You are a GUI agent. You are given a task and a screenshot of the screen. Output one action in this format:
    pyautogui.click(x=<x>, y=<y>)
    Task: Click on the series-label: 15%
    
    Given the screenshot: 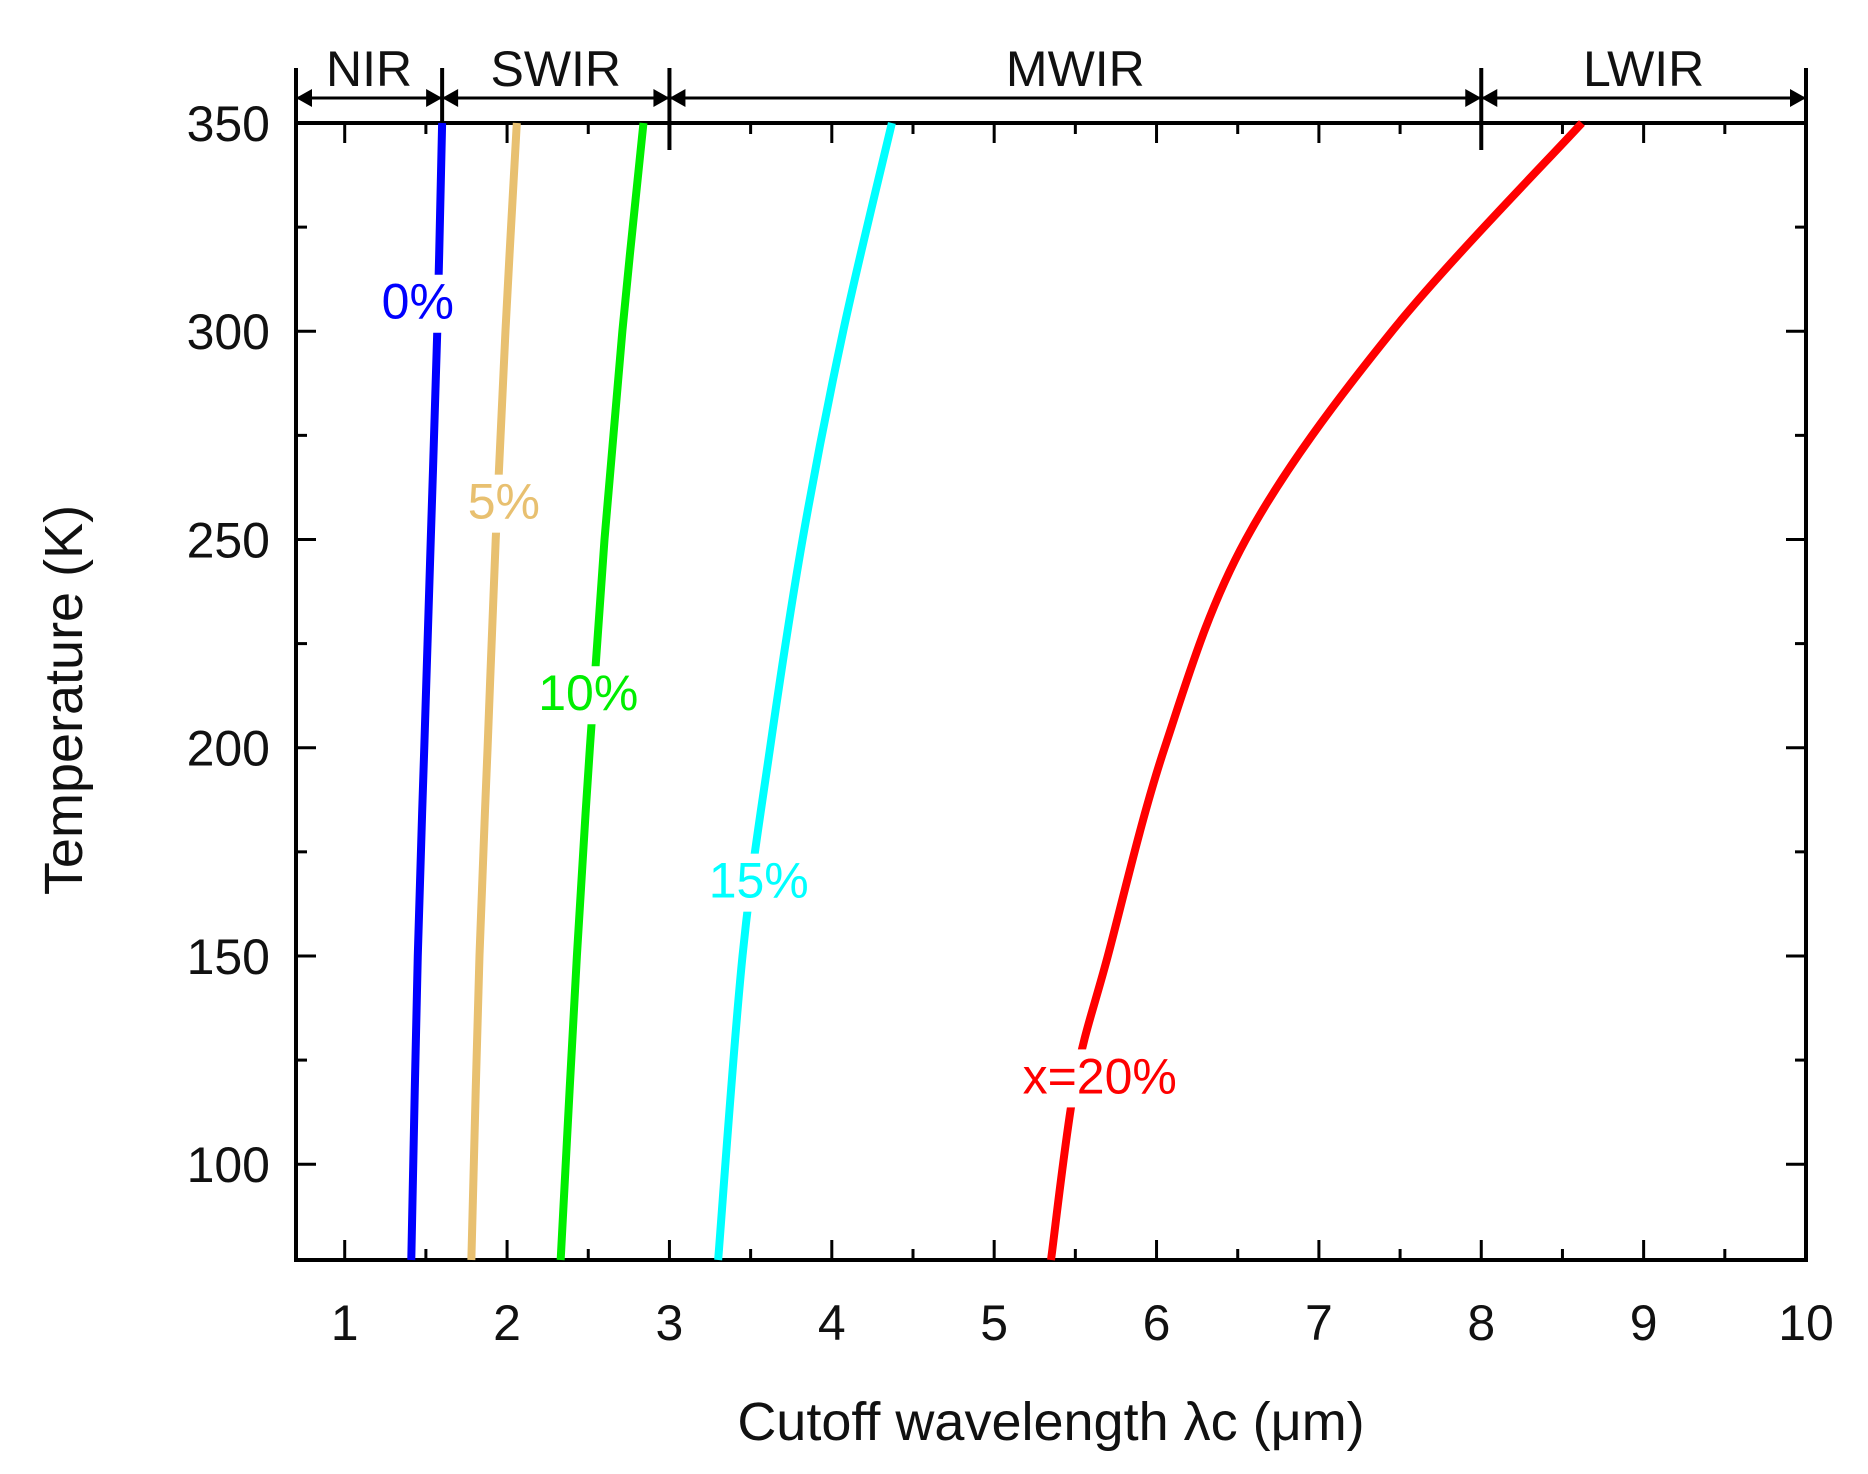 What is the action you would take?
    pyautogui.click(x=759, y=881)
    